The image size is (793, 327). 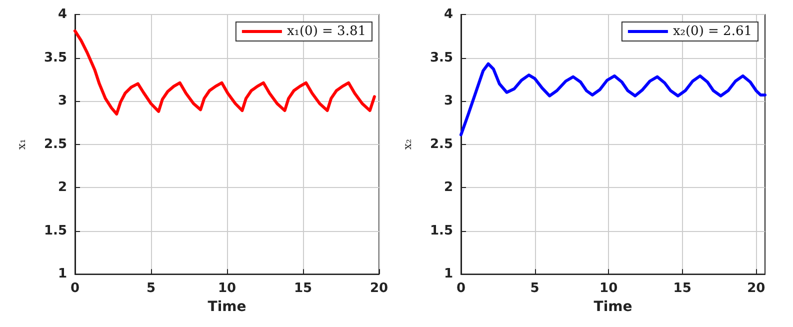 What do you see at coordinates (407, 144) in the screenshot?
I see `y-axis-title: x₂` at bounding box center [407, 144].